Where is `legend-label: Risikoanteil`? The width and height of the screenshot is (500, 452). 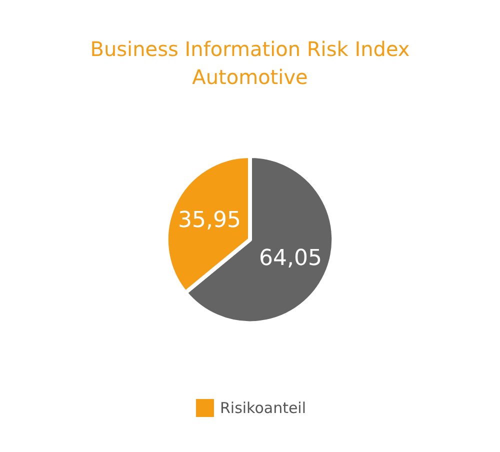
legend-label: Risikoanteil is located at coordinates (263, 408).